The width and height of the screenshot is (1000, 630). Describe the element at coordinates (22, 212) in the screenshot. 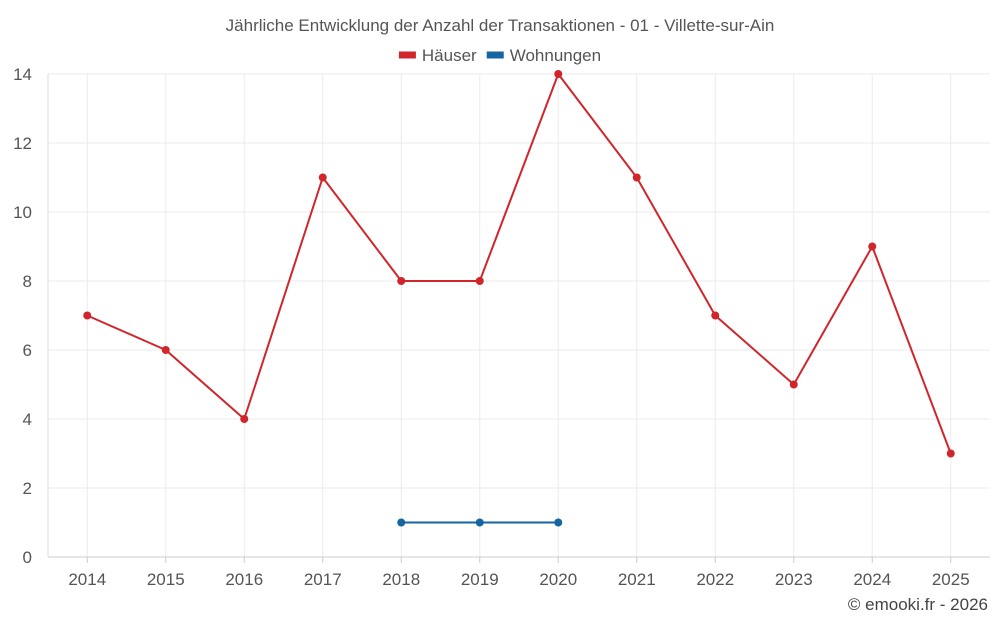

I see `y-tick-label: 10` at that location.